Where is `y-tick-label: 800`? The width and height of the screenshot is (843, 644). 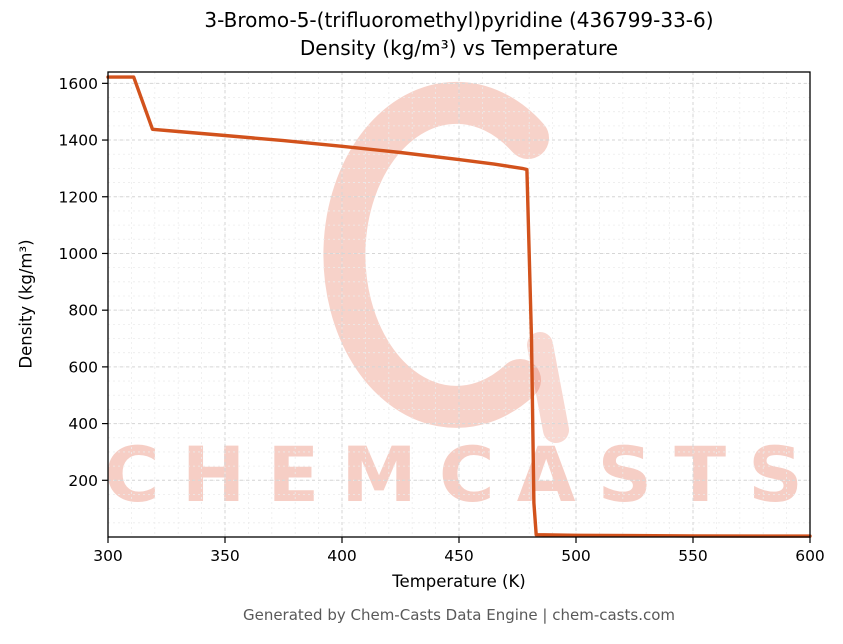 y-tick-label: 800 is located at coordinates (83, 311).